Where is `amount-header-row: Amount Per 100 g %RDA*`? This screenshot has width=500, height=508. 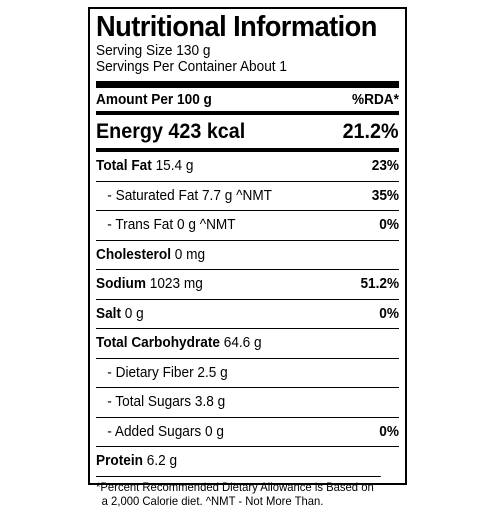
amount-header-row: Amount Per 100 g %RDA* is located at coordinates (247, 99).